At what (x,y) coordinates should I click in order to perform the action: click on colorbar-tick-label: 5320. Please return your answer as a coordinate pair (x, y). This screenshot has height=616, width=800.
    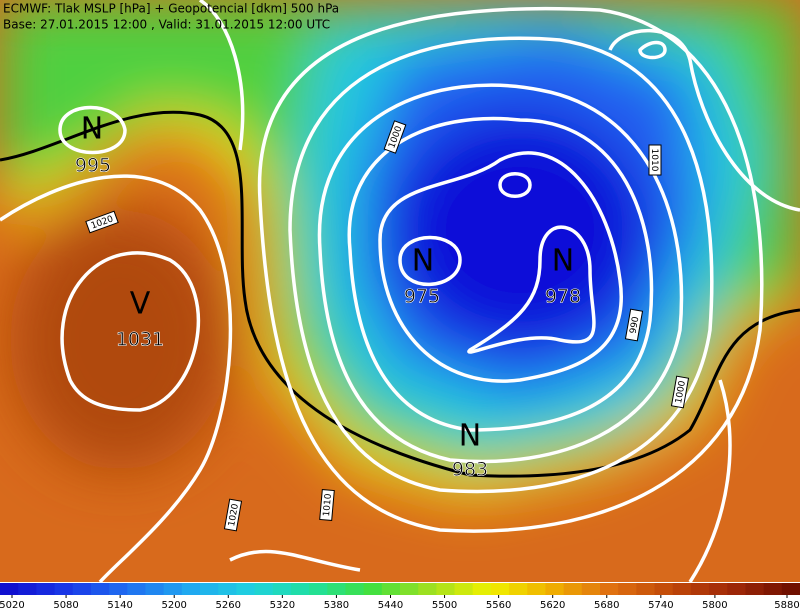
    Looking at the image, I should click on (282, 605).